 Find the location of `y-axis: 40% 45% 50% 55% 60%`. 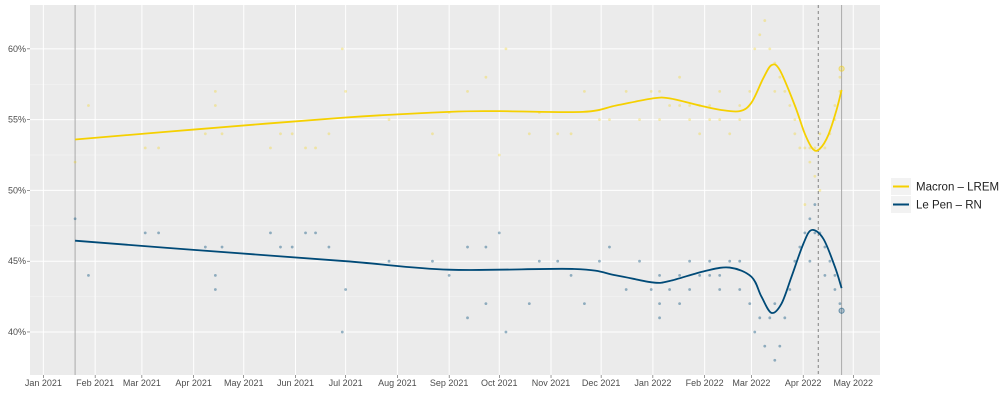

y-axis: 40% 45% 50% 55% 60% is located at coordinates (19, 190).